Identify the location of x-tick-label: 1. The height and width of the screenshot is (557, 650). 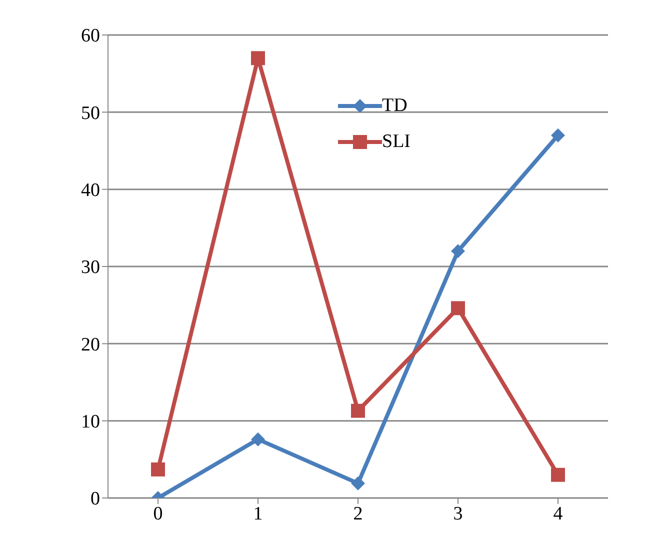
(258, 513).